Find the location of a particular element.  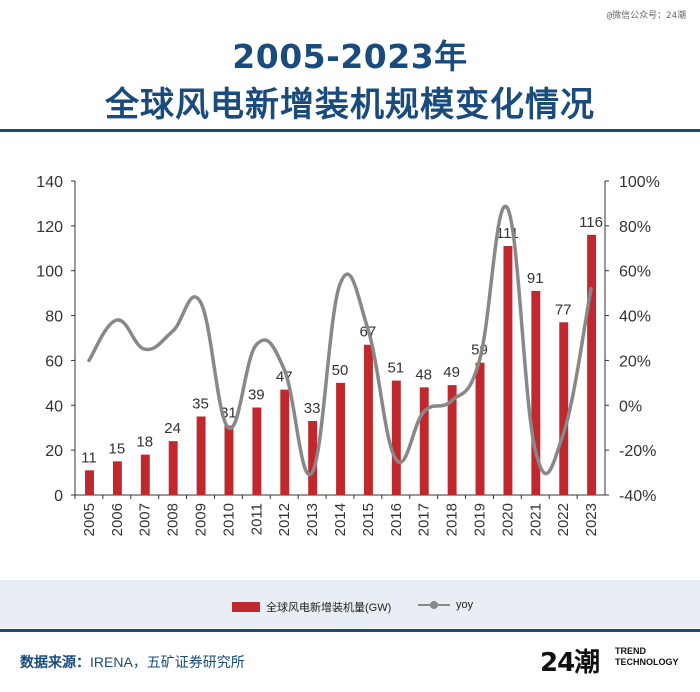

data-source: 数据来源：IRENA，五矿证券研究所 is located at coordinates (132, 662).